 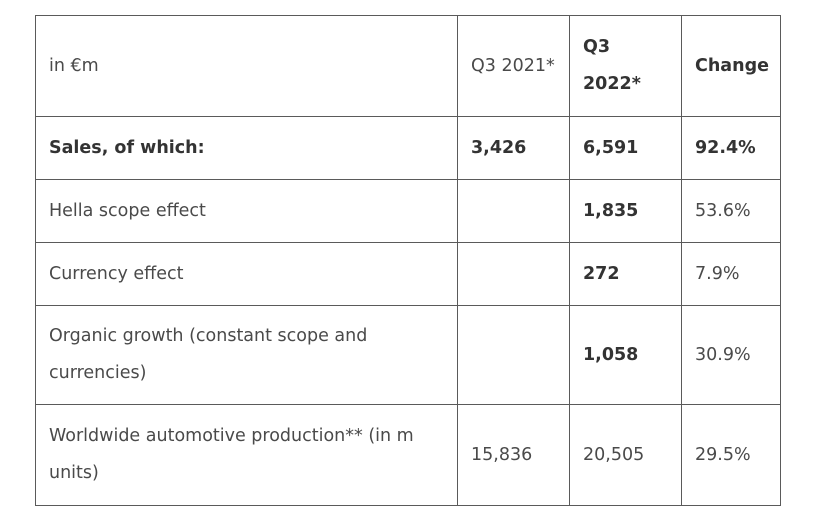 What do you see at coordinates (513, 455) in the screenshot?
I see `row-q3-2021-value: 15,836` at bounding box center [513, 455].